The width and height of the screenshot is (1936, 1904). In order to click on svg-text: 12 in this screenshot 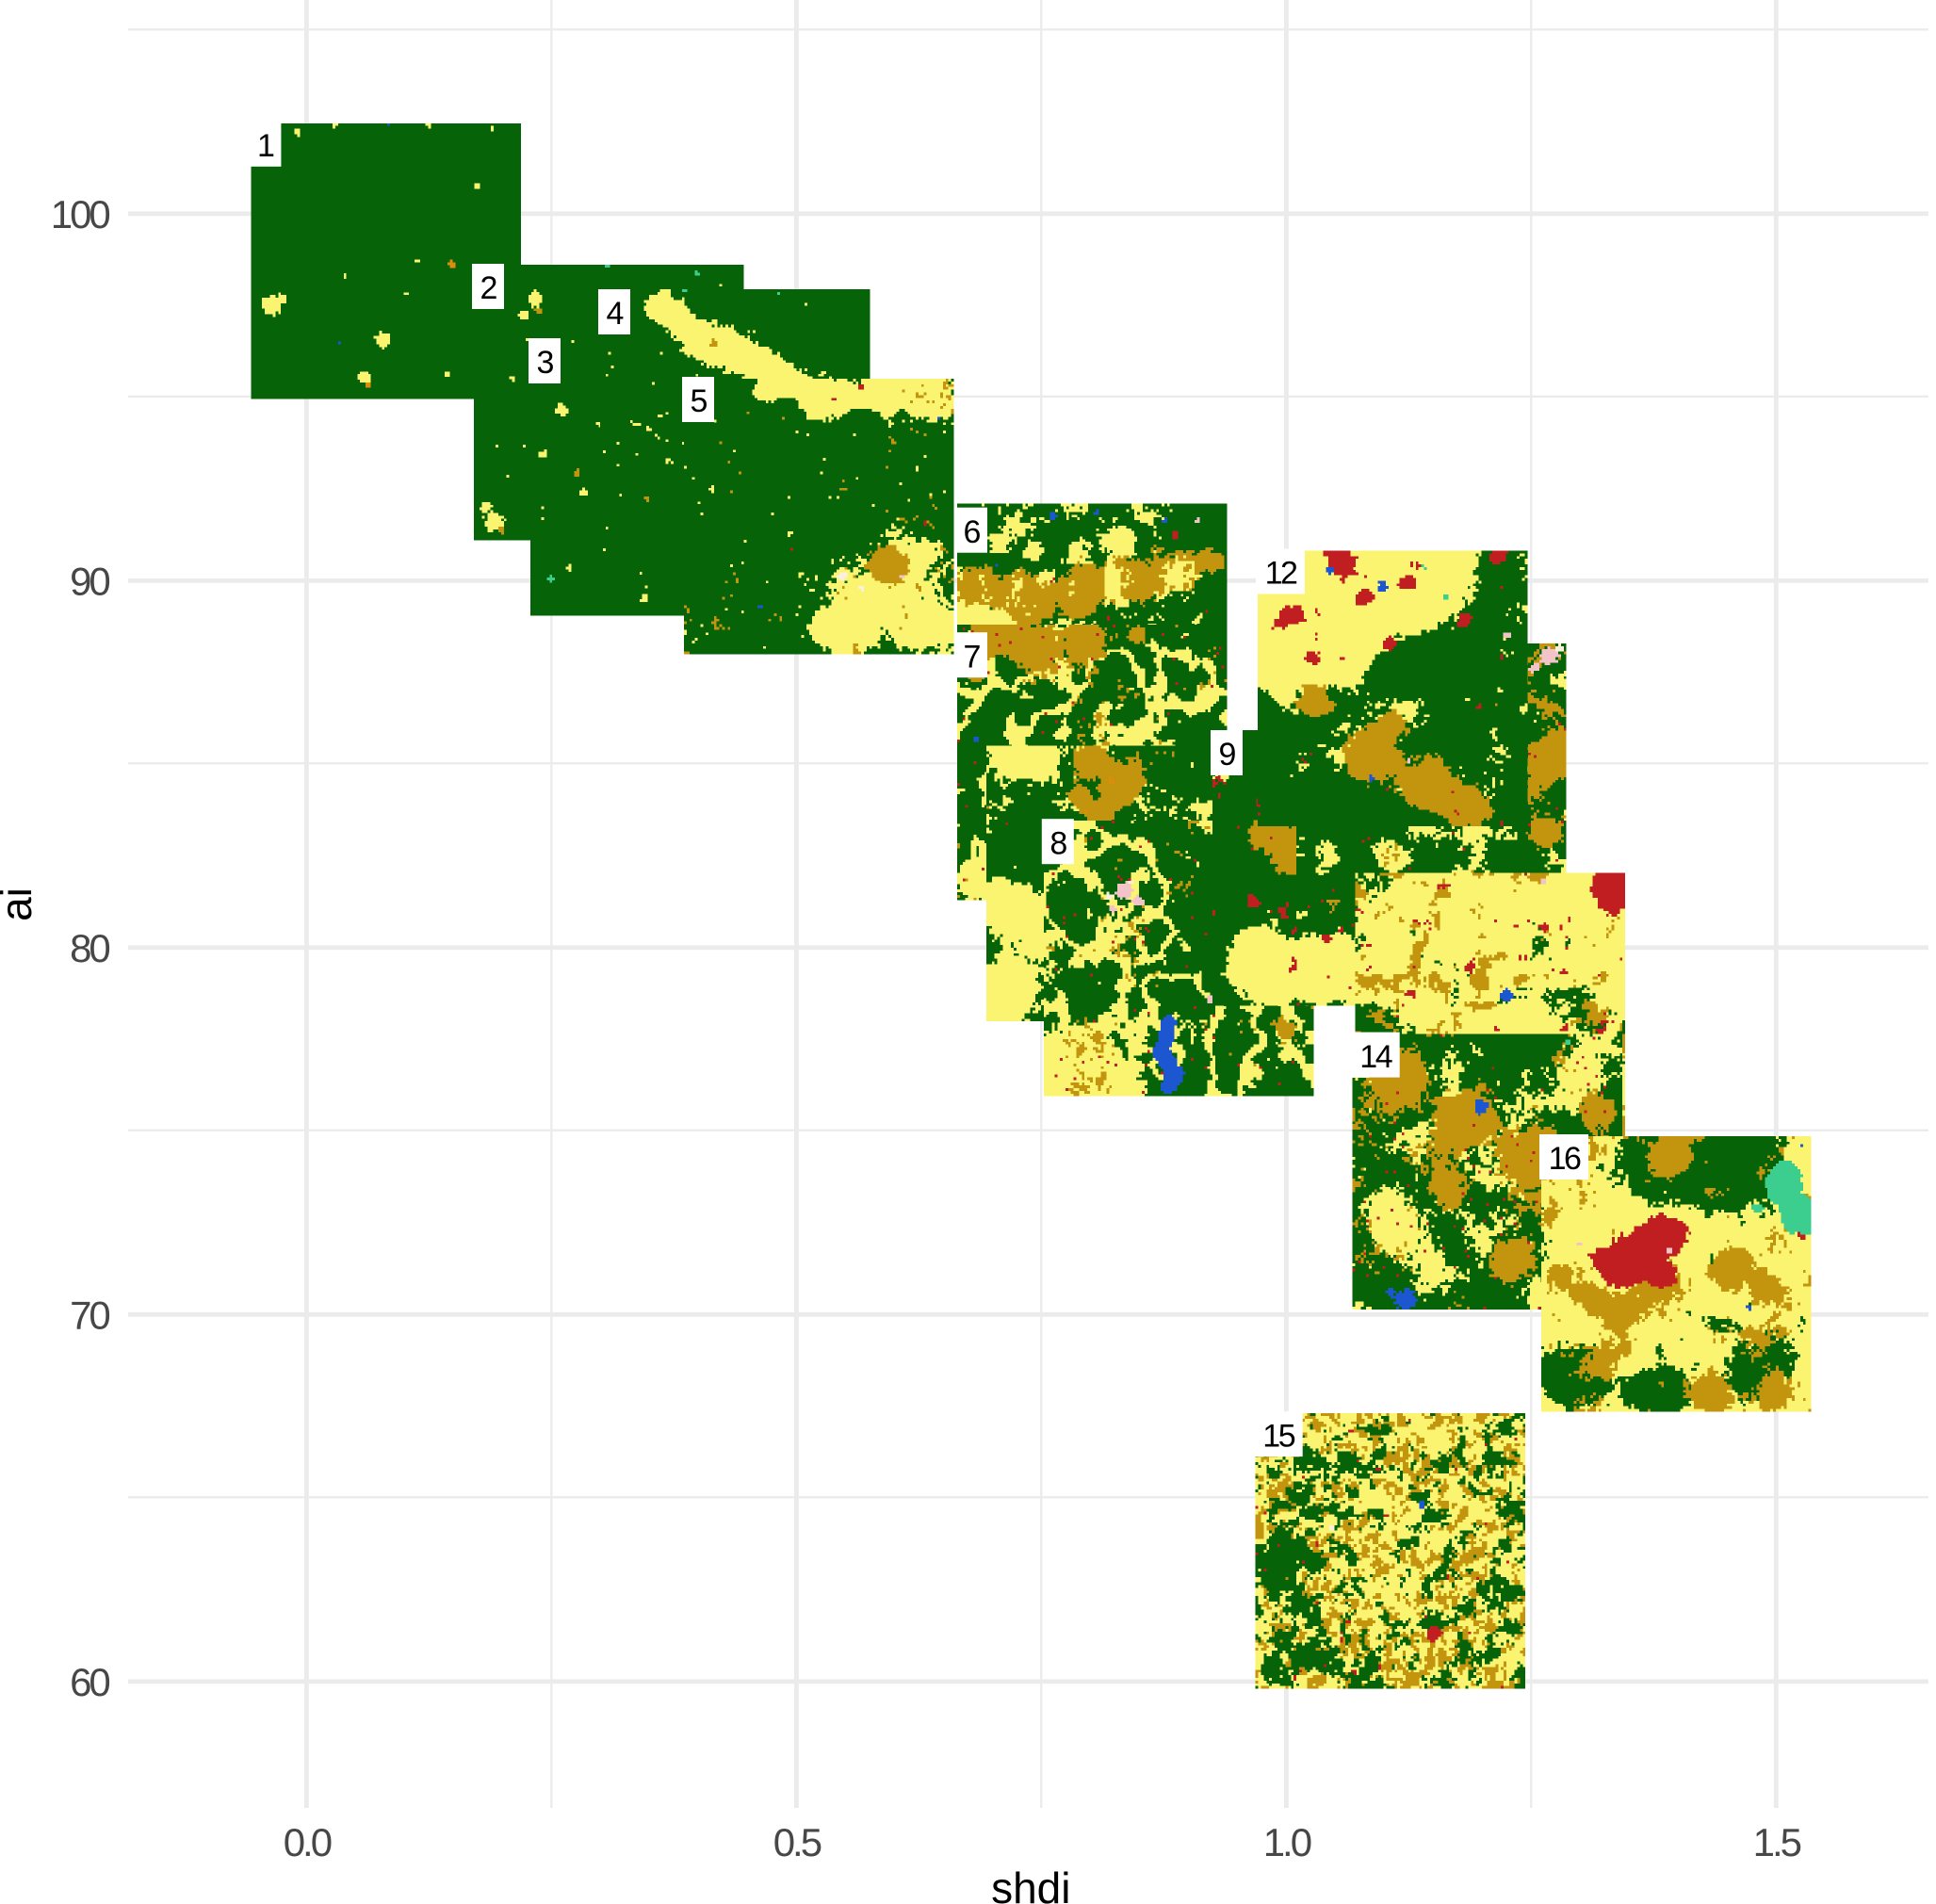, I will do `click(1281, 574)`.